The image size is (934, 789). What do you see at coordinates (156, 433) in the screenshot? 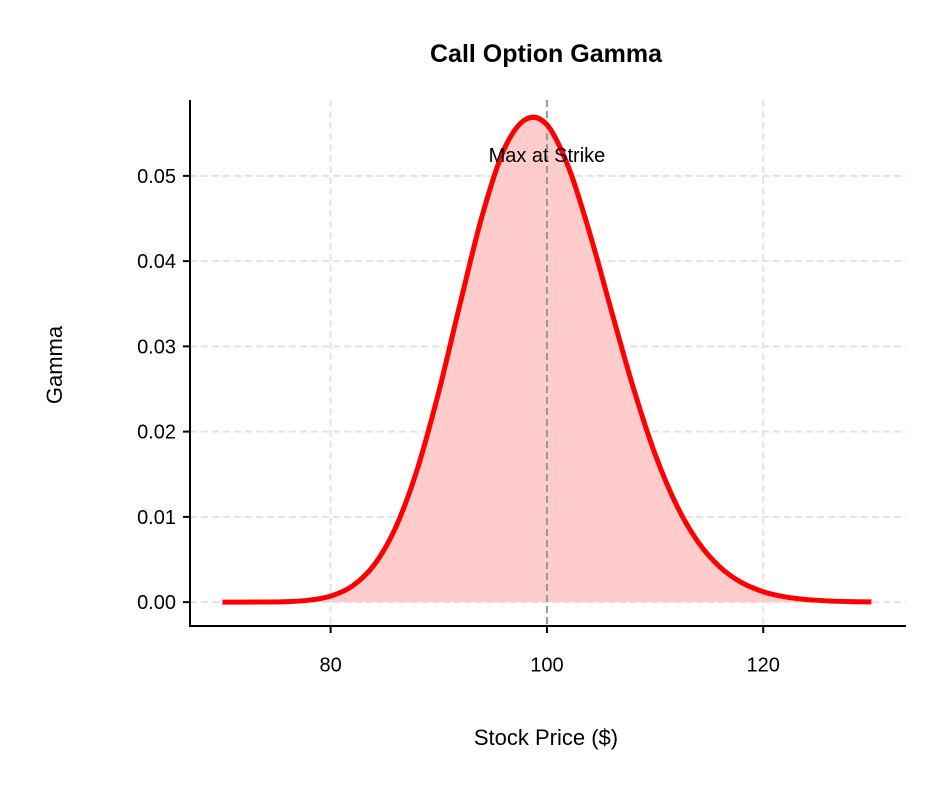
I see `y-tick-label: 0.02` at bounding box center [156, 433].